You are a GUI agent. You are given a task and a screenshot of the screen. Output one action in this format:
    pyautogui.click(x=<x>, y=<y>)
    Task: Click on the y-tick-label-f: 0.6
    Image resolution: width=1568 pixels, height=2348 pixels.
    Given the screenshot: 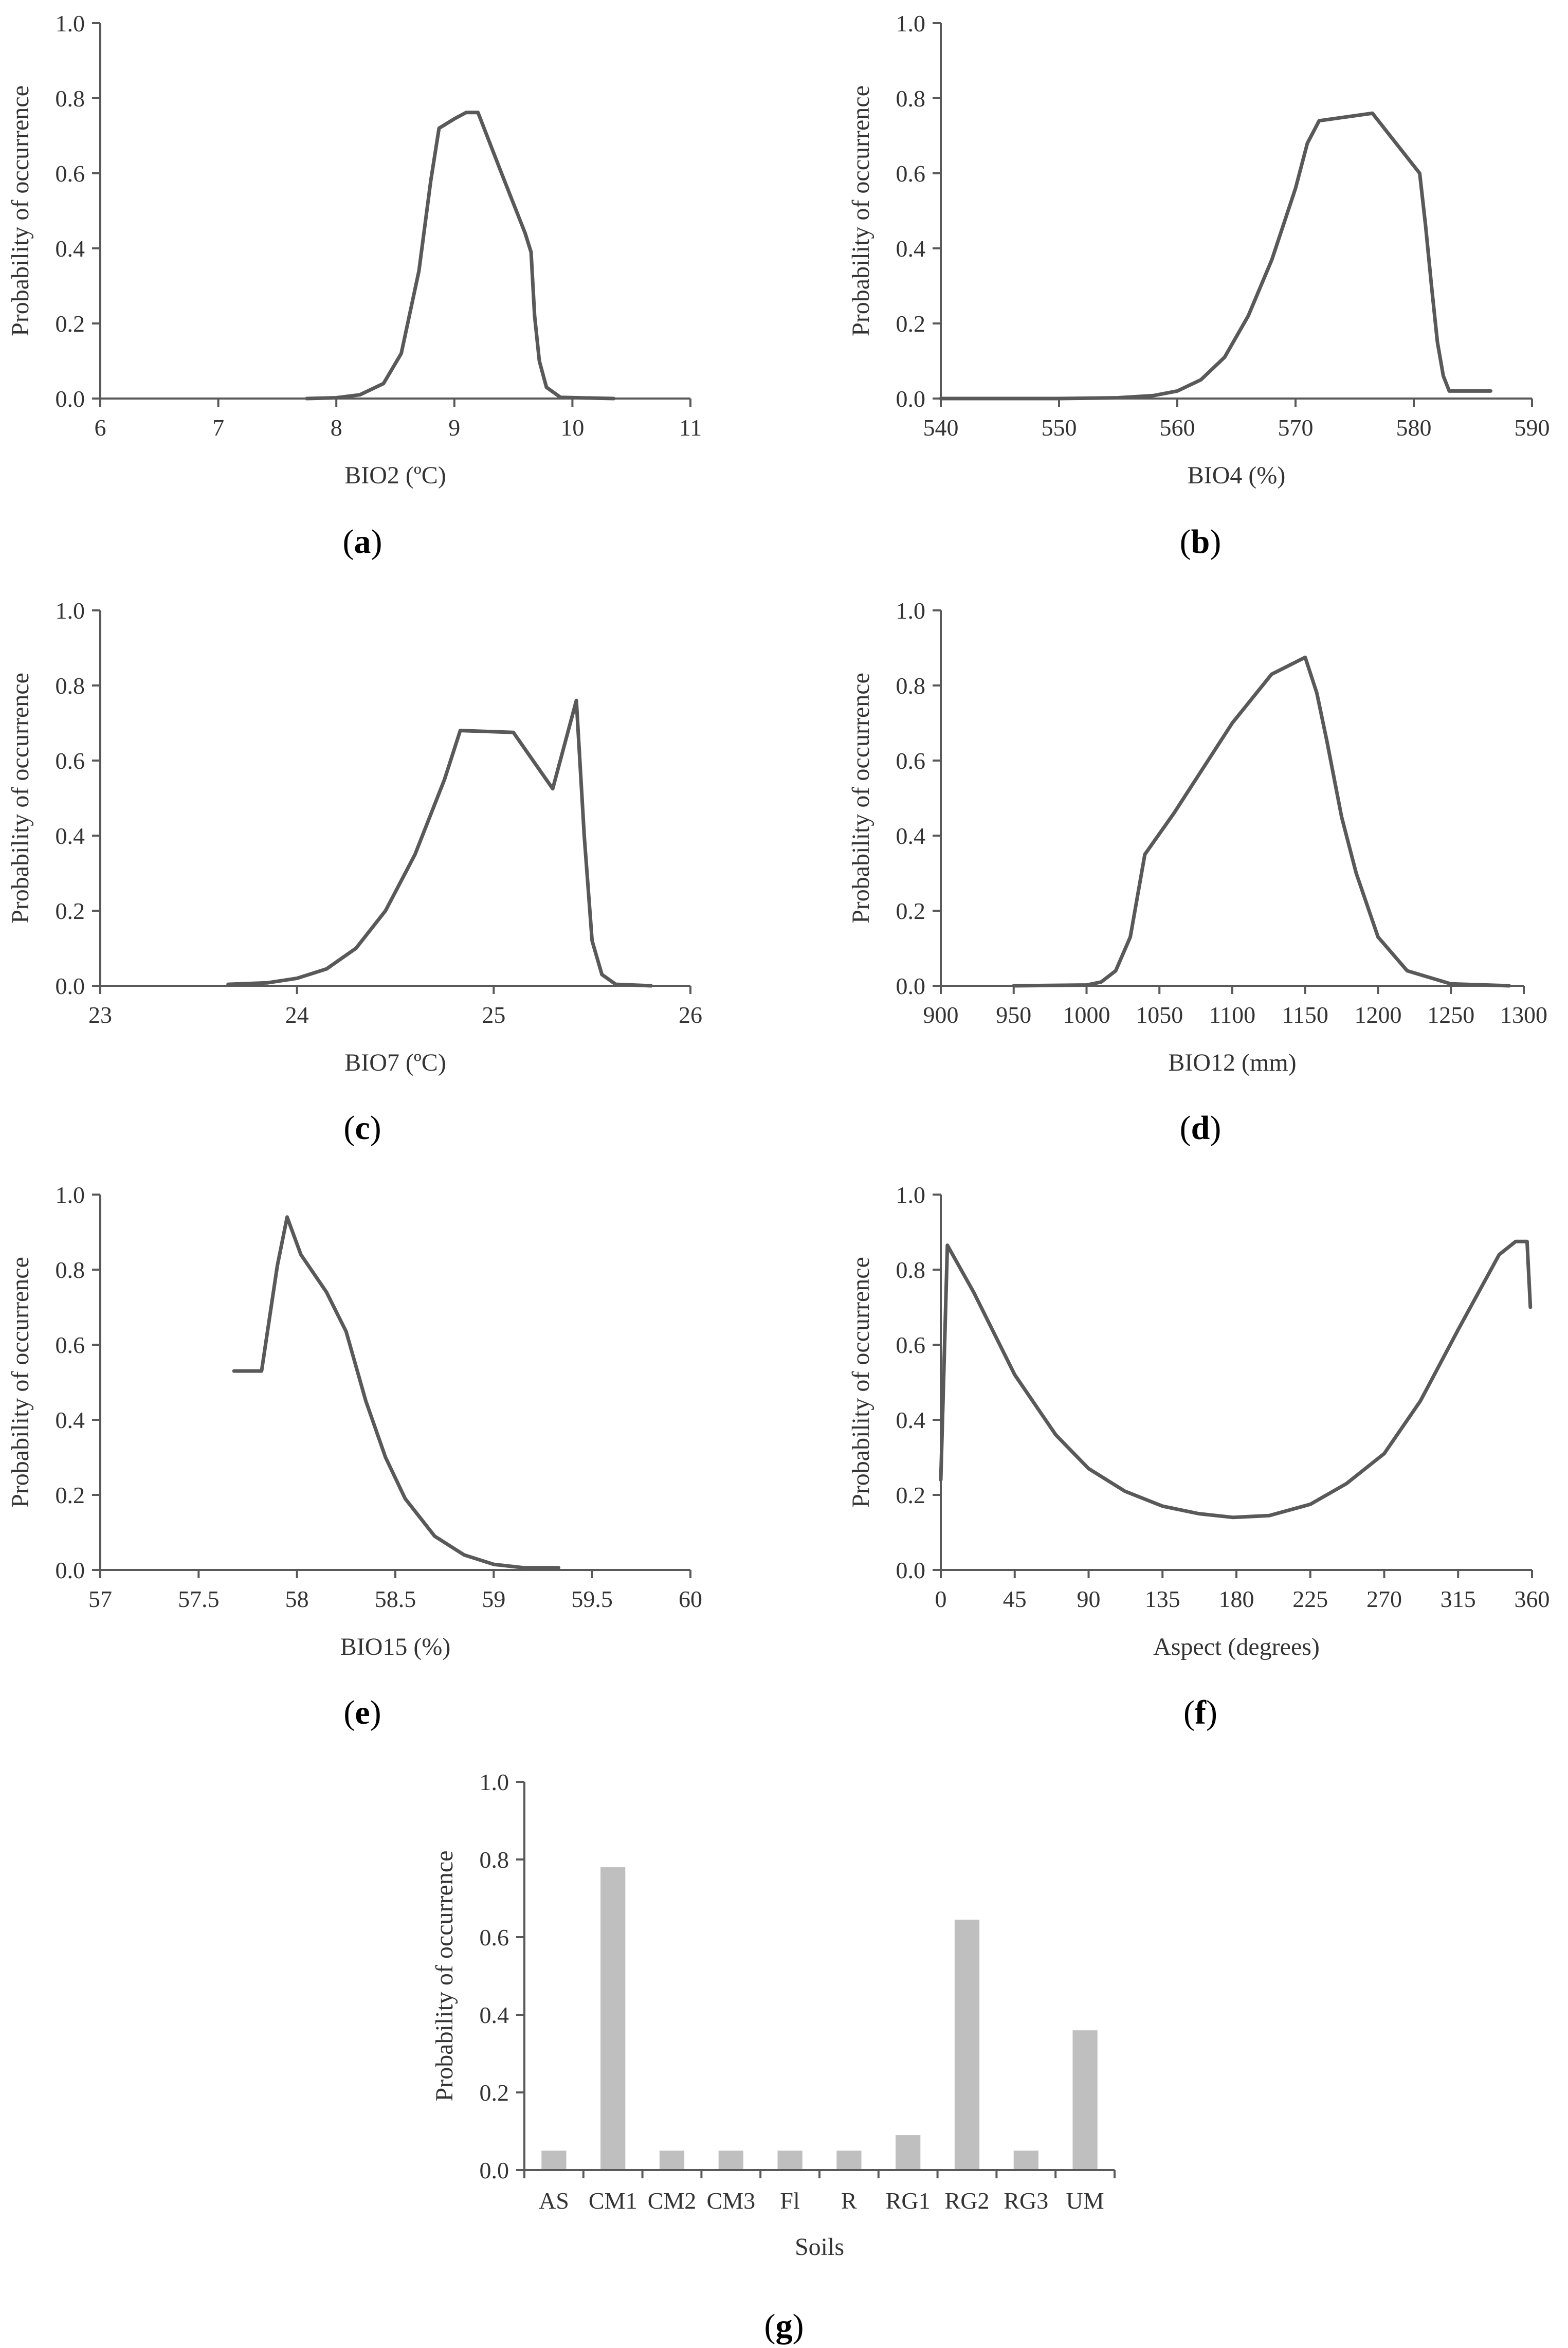 What is the action you would take?
    pyautogui.click(x=911, y=1345)
    